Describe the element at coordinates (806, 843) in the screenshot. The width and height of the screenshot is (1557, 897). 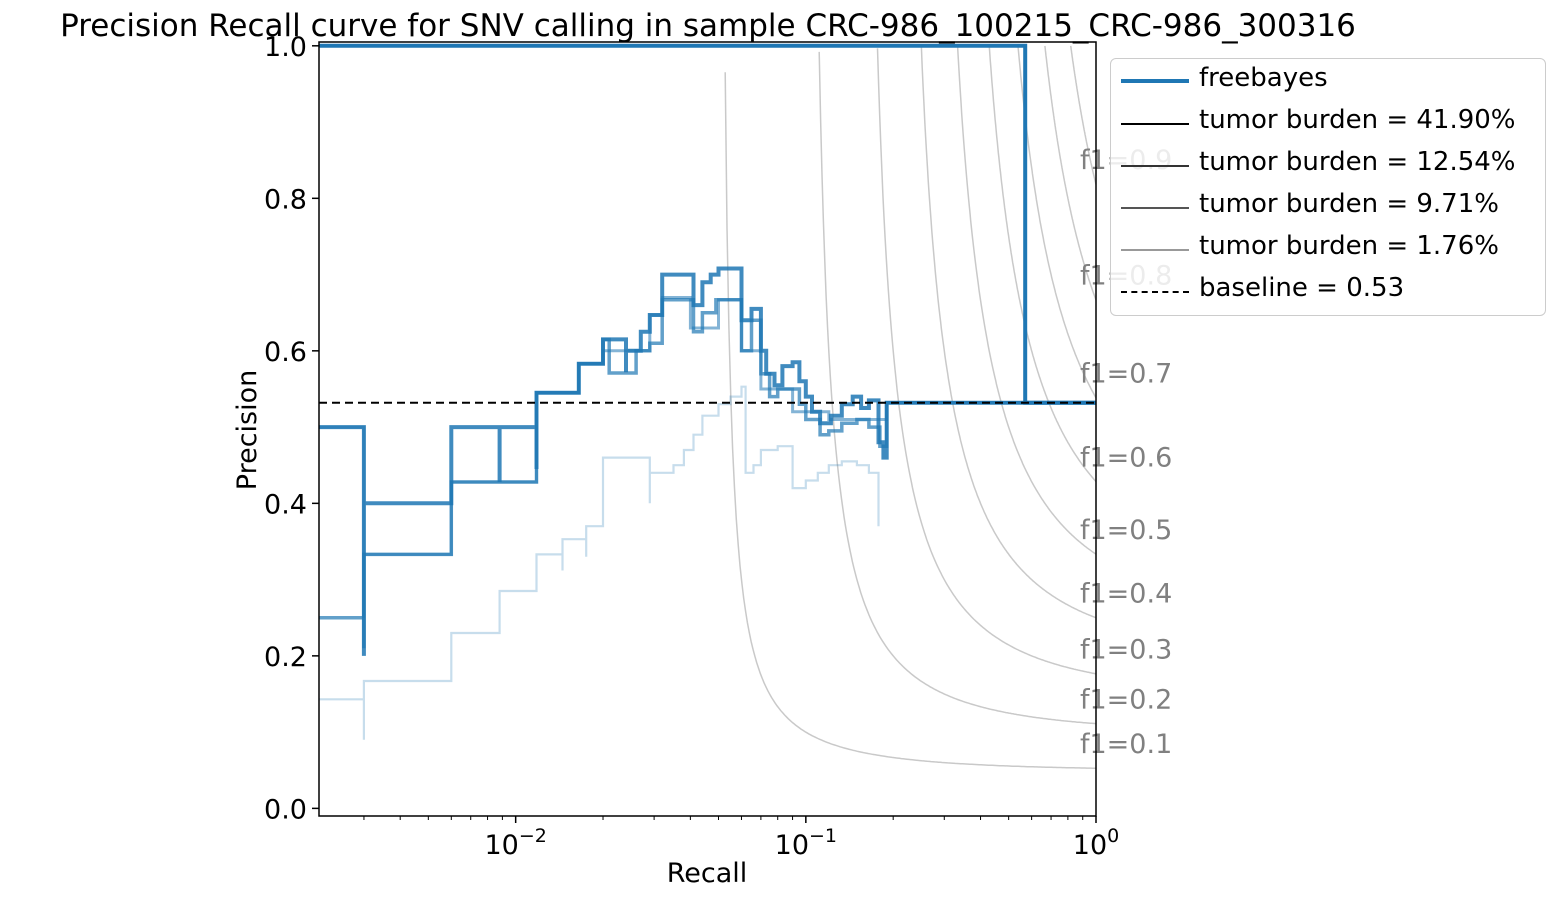
I see `x-tick-label: 10⁻¹` at that location.